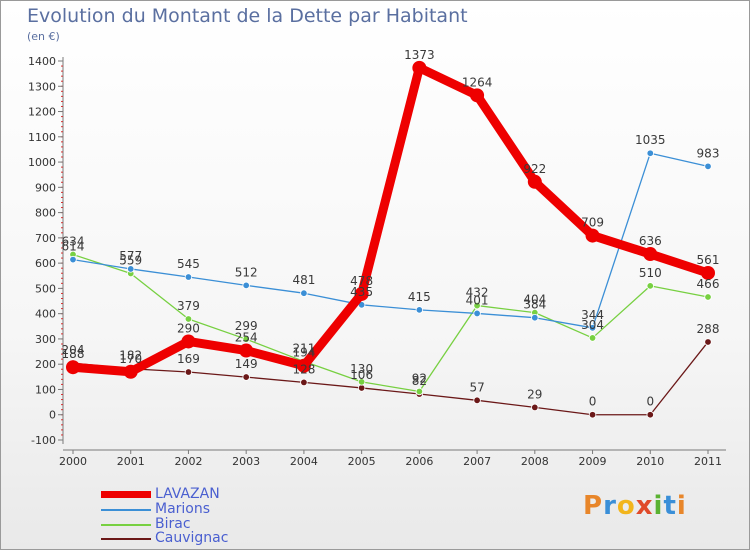 The height and width of the screenshot is (550, 750). What do you see at coordinates (658, 506) in the screenshot?
I see `logo-letter: i` at bounding box center [658, 506].